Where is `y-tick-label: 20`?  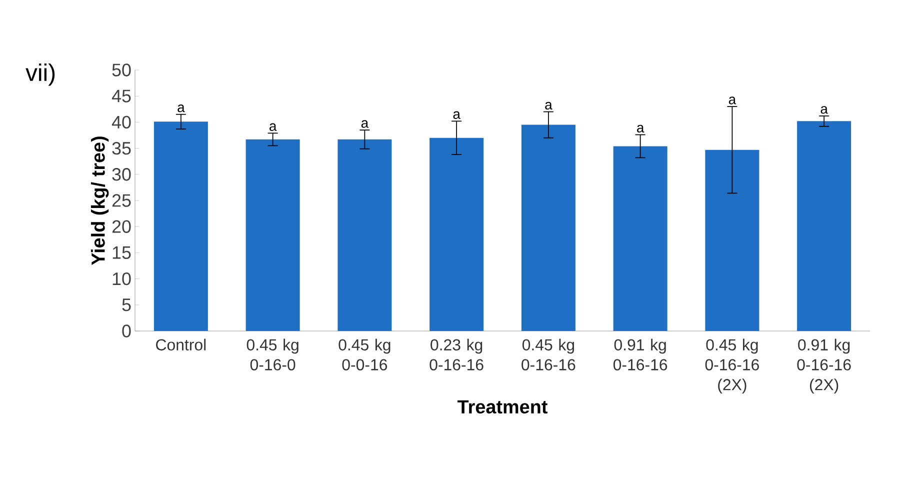
y-tick-label: 20 is located at coordinates (121, 226).